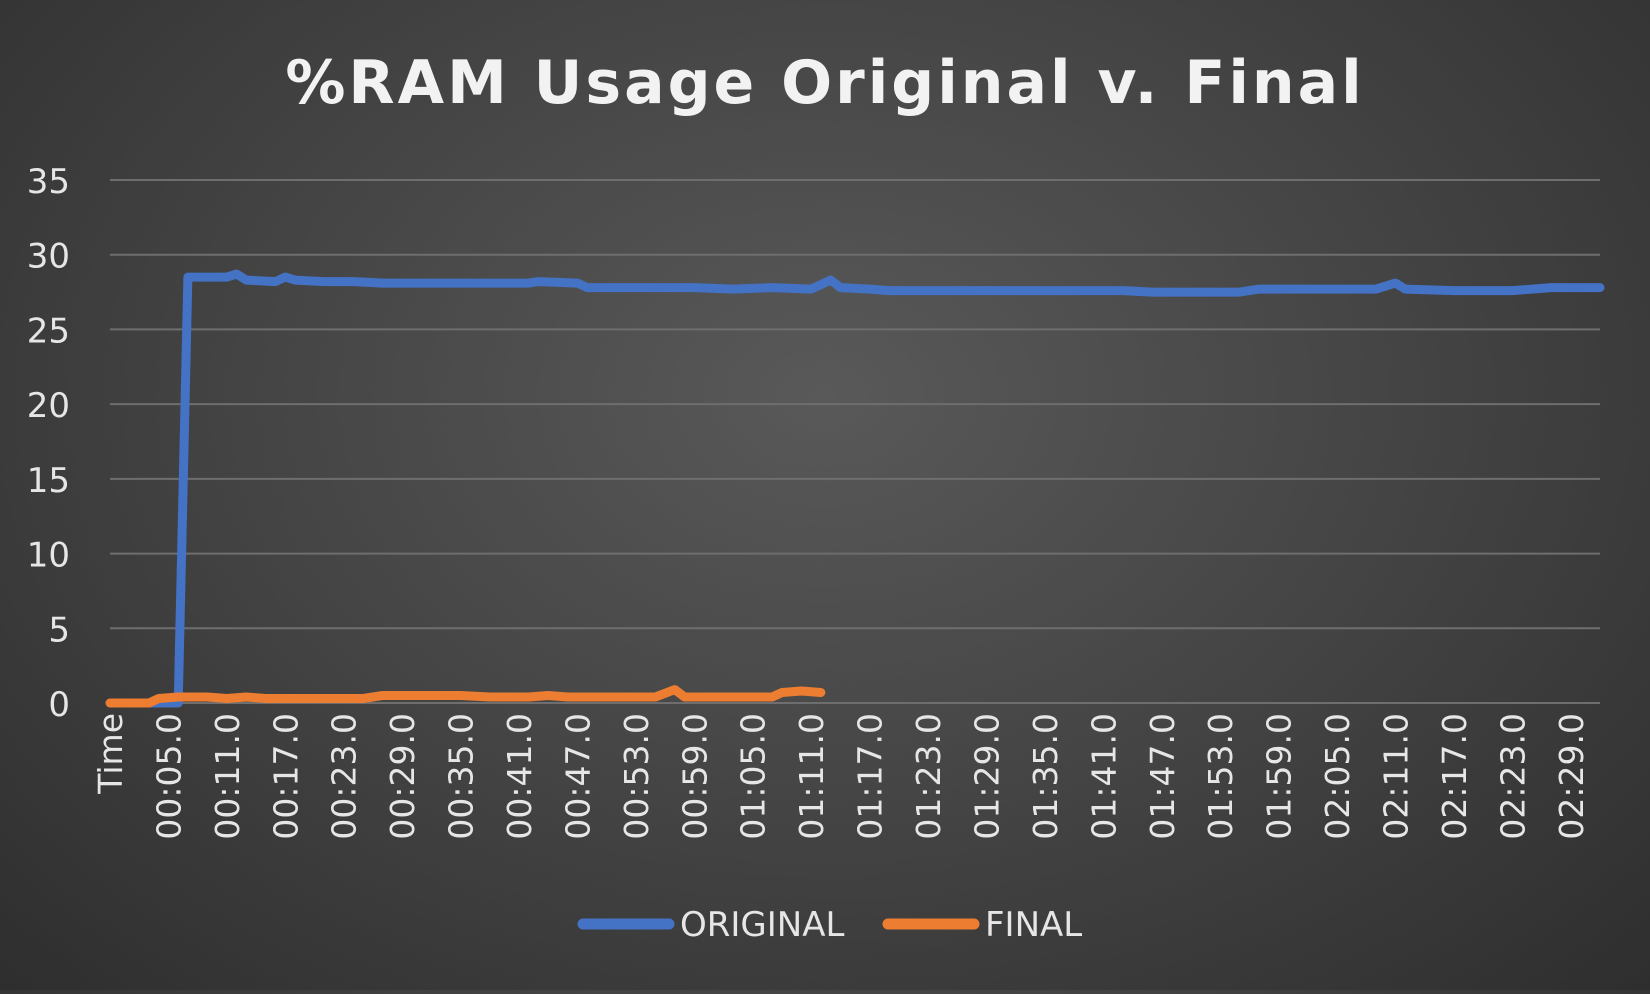 The width and height of the screenshot is (1650, 994). Describe the element at coordinates (636, 776) in the screenshot. I see `x-tick-label: 00:53.0` at that location.